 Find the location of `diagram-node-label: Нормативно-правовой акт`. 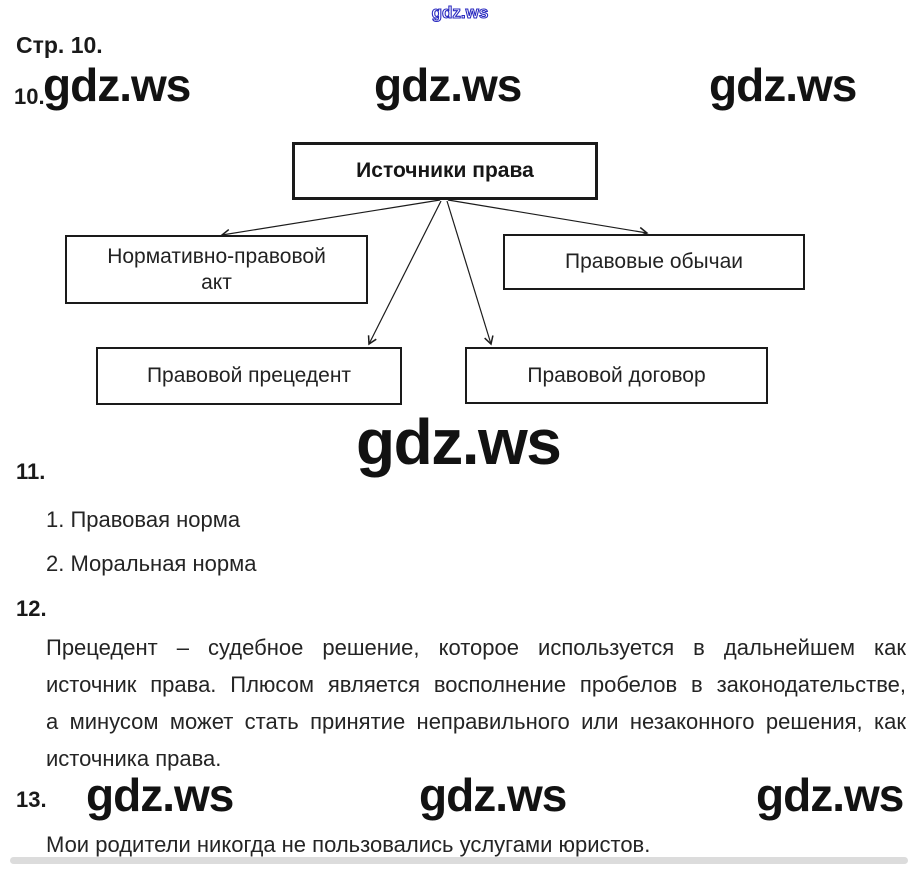

diagram-node-label: Нормативно-правовой акт is located at coordinates (216, 269).